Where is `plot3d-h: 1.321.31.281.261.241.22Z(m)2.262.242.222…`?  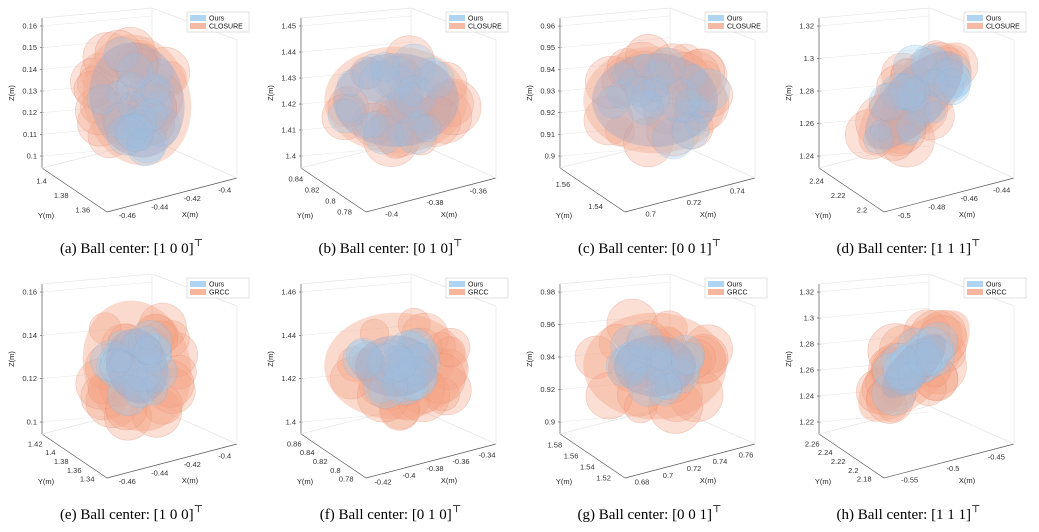
plot3d-h: 1.321.31.281.261.241.22Z(m)2.262.242.222… is located at coordinates (905, 379).